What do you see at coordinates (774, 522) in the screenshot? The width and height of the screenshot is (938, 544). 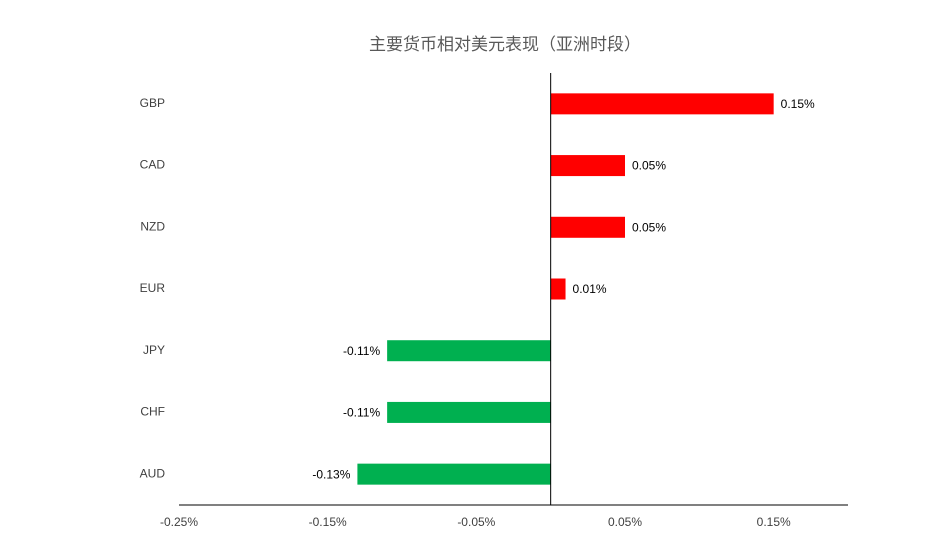 I see `x-tick-label: 0.15%` at bounding box center [774, 522].